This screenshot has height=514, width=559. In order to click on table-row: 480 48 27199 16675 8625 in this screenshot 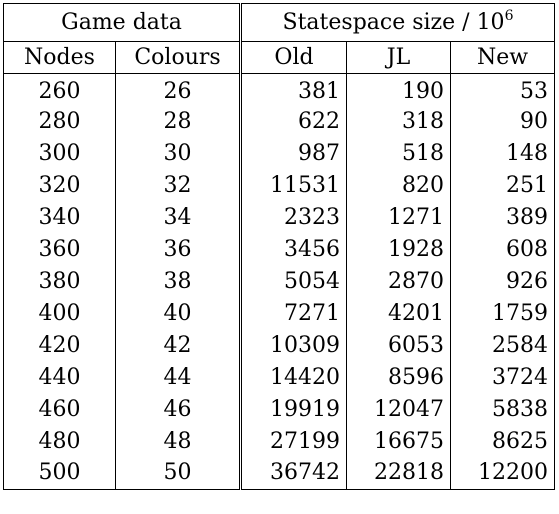, I will do `click(279, 441)`.